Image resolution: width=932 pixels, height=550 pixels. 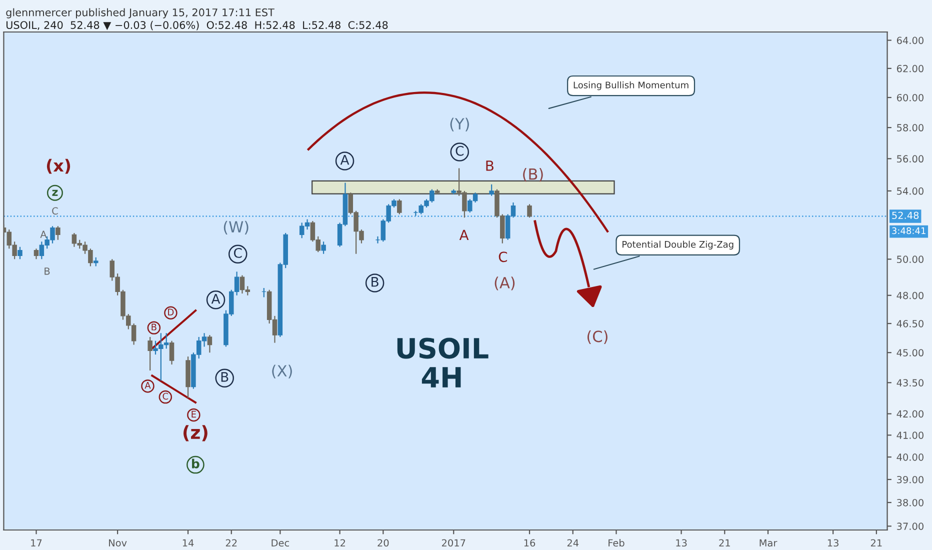 What do you see at coordinates (616, 543) in the screenshot?
I see `x-tick-label: Feb` at bounding box center [616, 543].